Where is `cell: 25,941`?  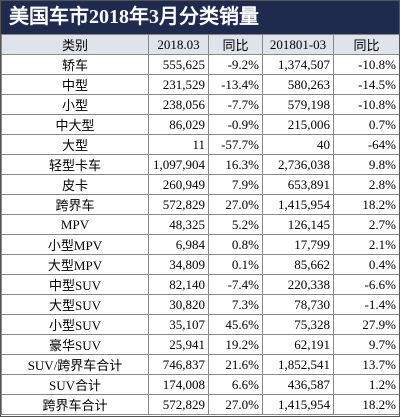
cell: 25,941 is located at coordinates (178, 344).